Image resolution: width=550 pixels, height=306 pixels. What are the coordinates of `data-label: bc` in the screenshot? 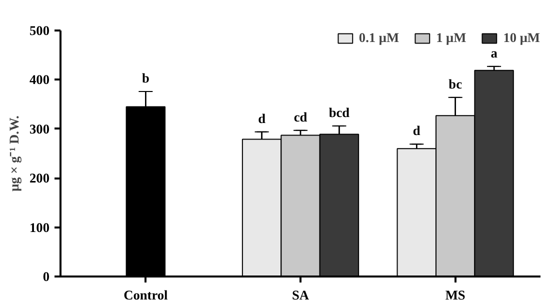 It's located at (455, 84).